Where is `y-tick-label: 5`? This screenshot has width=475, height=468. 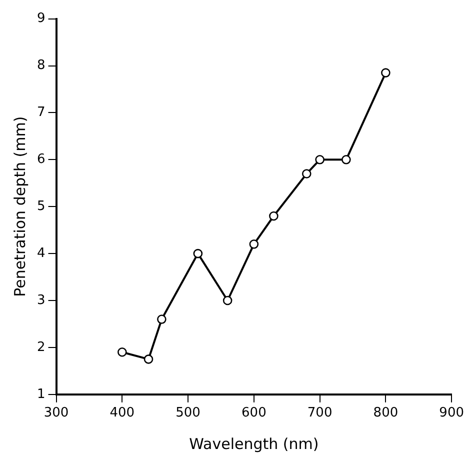 y-tick-label: 5 is located at coordinates (41, 206).